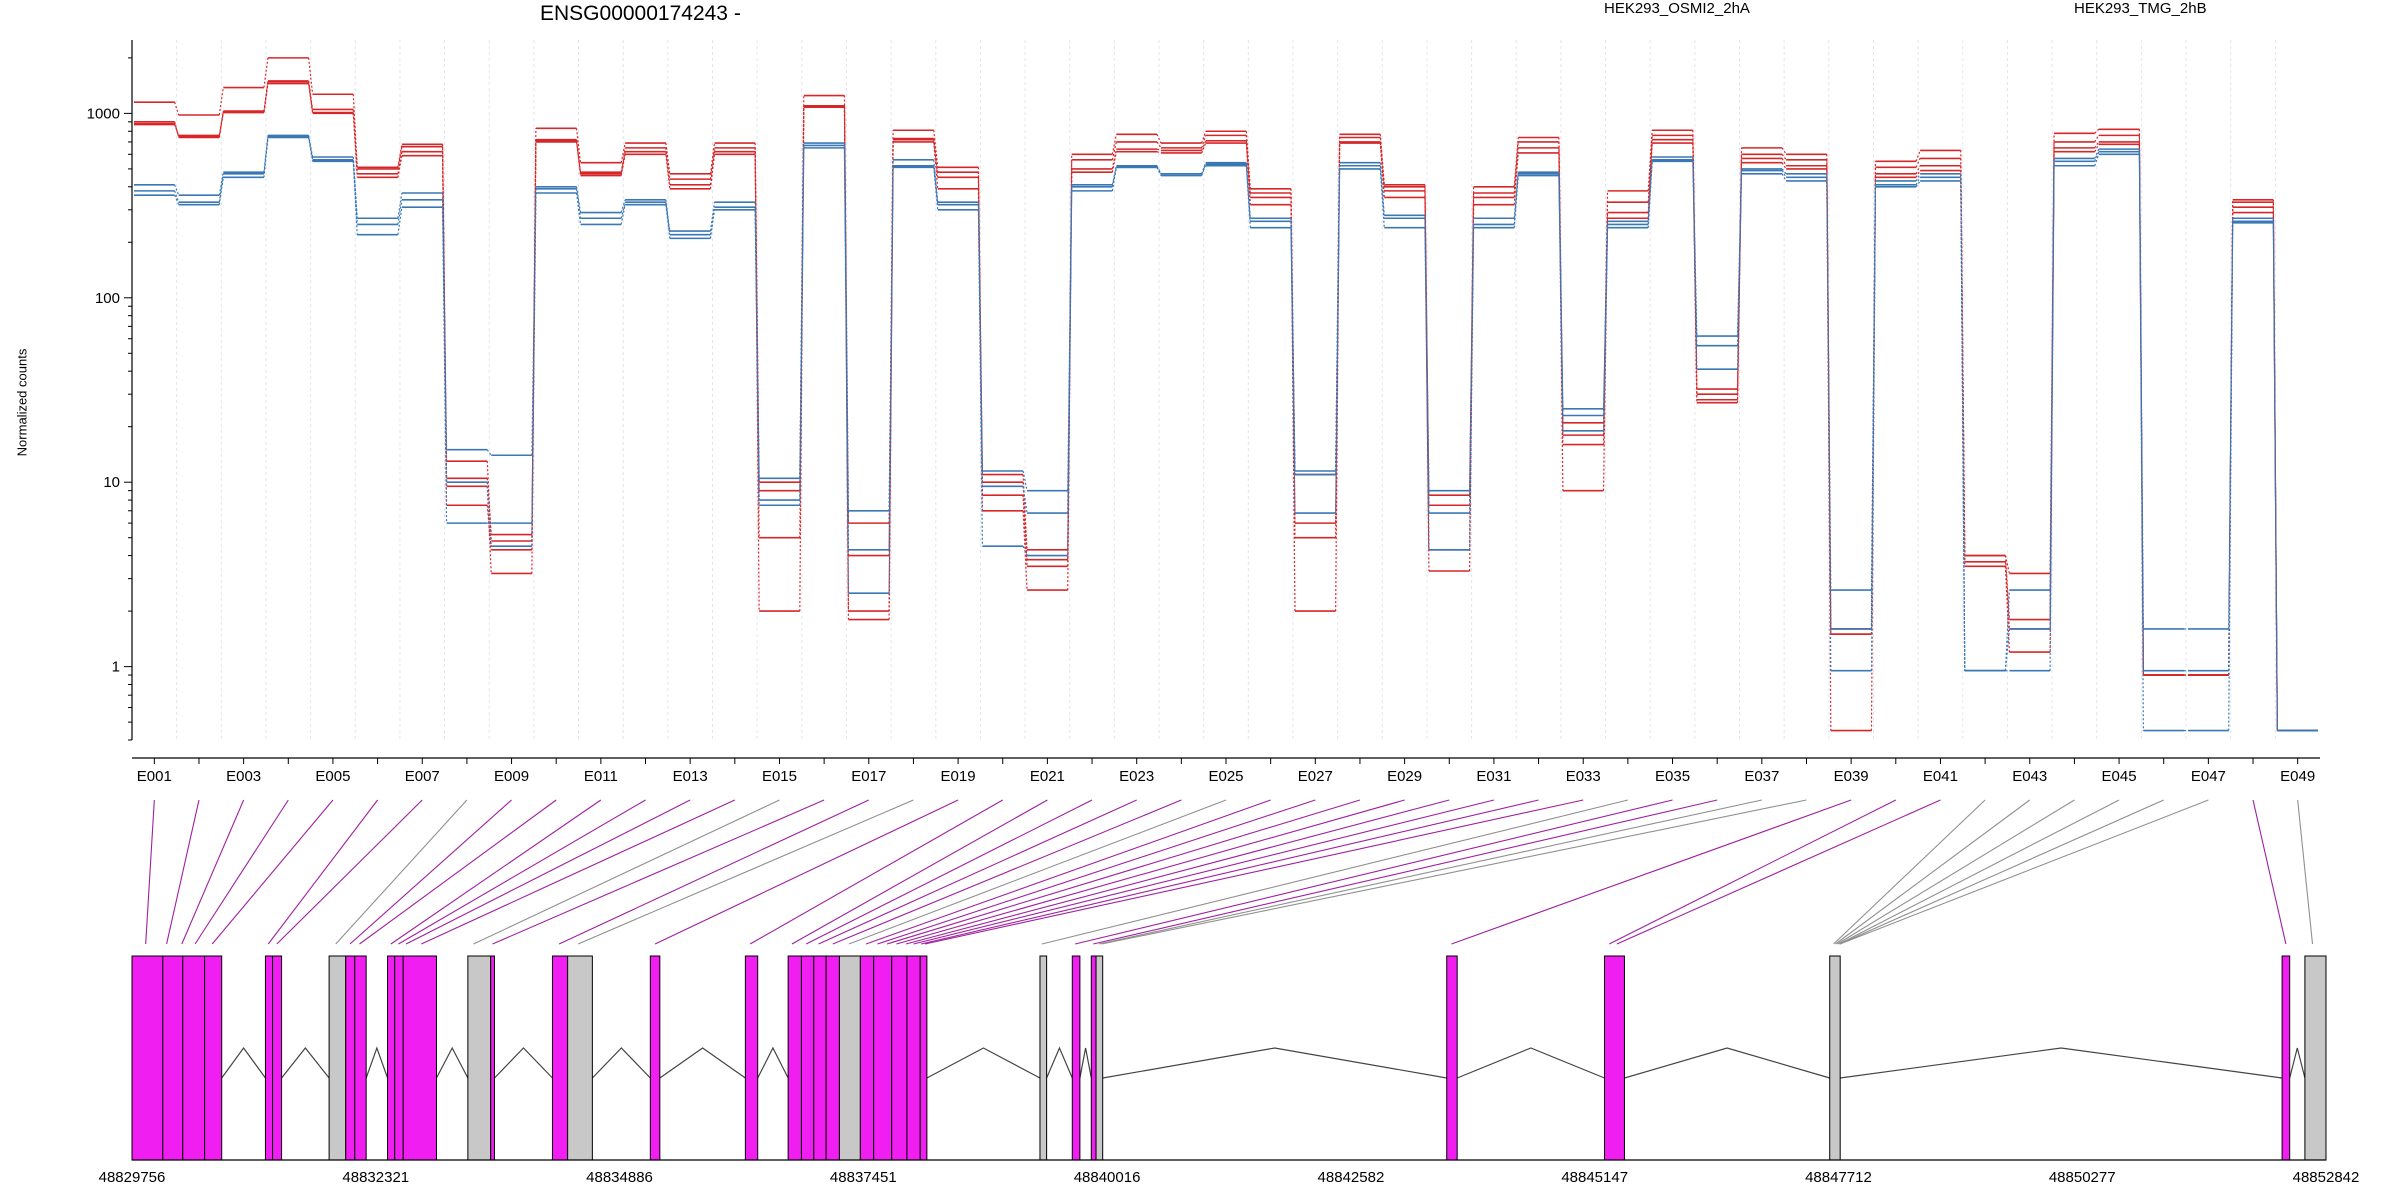 The image size is (2400, 1200). I want to click on genomic-coordinate-label: 48832321, so click(375, 1177).